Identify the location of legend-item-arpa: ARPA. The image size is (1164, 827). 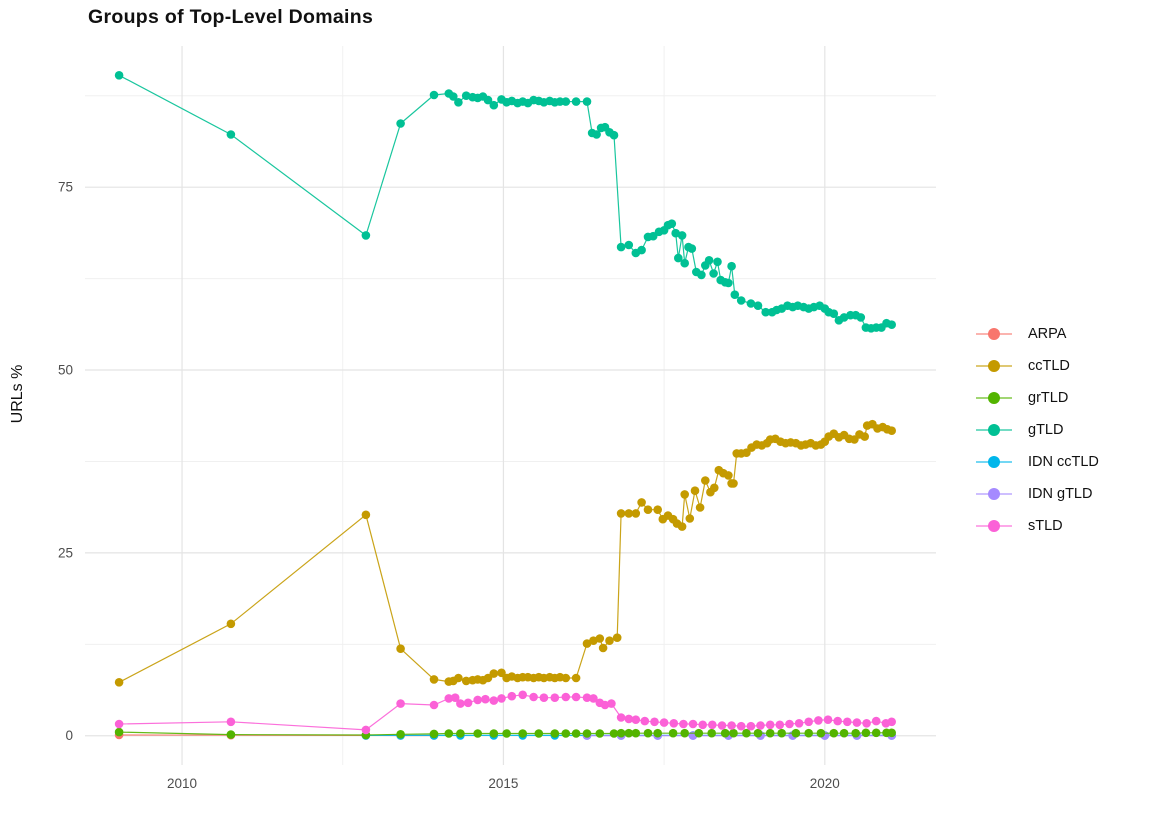
(1037, 334).